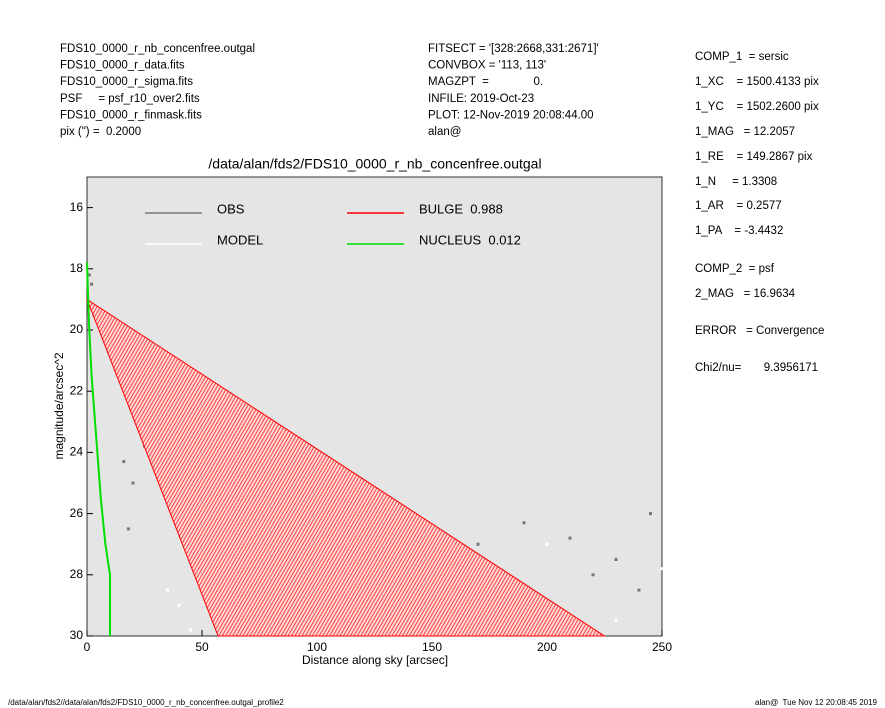 Image resolution: width=885 pixels, height=708 pixels. Describe the element at coordinates (513, 49) in the screenshot. I see `header-center-line: FITSECT = '[328:2668,331:2671]'` at that location.